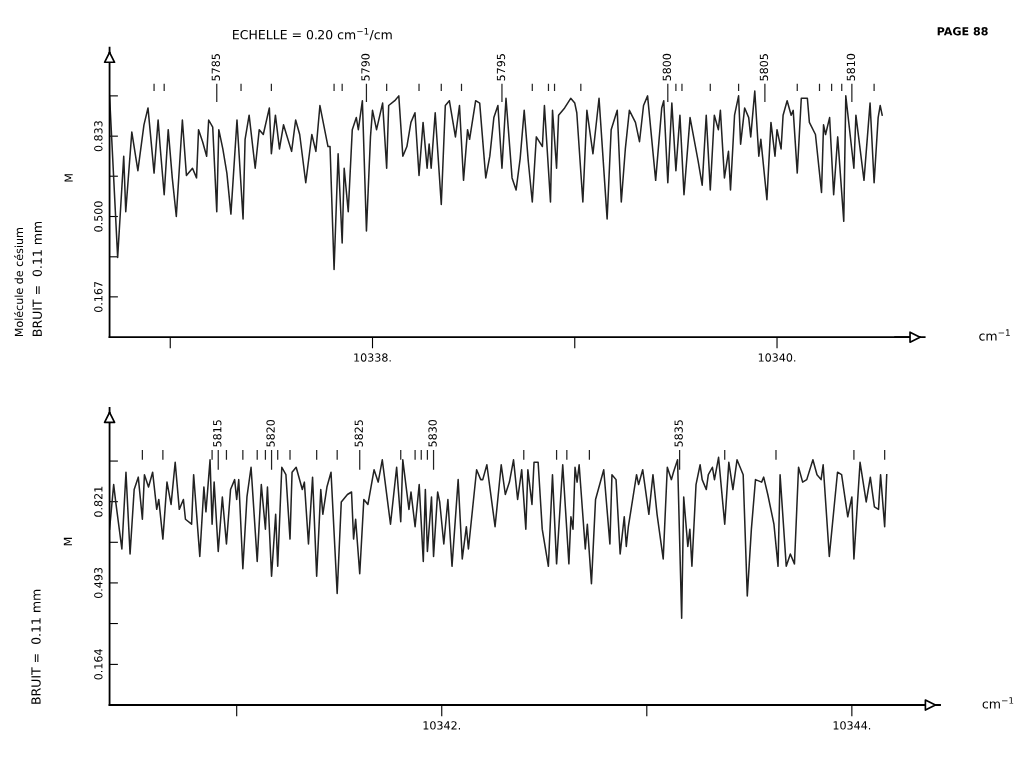 The width and height of the screenshot is (1024, 768). What do you see at coordinates (764, 67) in the screenshot?
I see `annotation: 5805` at bounding box center [764, 67].